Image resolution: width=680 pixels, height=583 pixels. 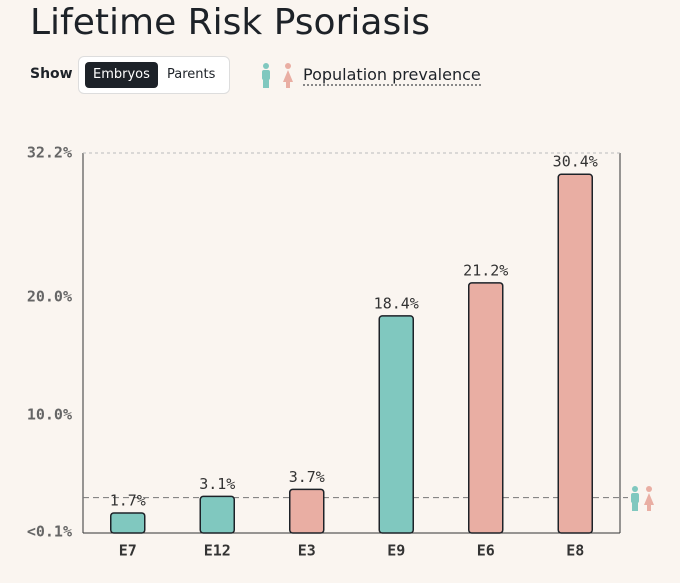 I want to click on value-label: 3.1%, so click(x=217, y=484).